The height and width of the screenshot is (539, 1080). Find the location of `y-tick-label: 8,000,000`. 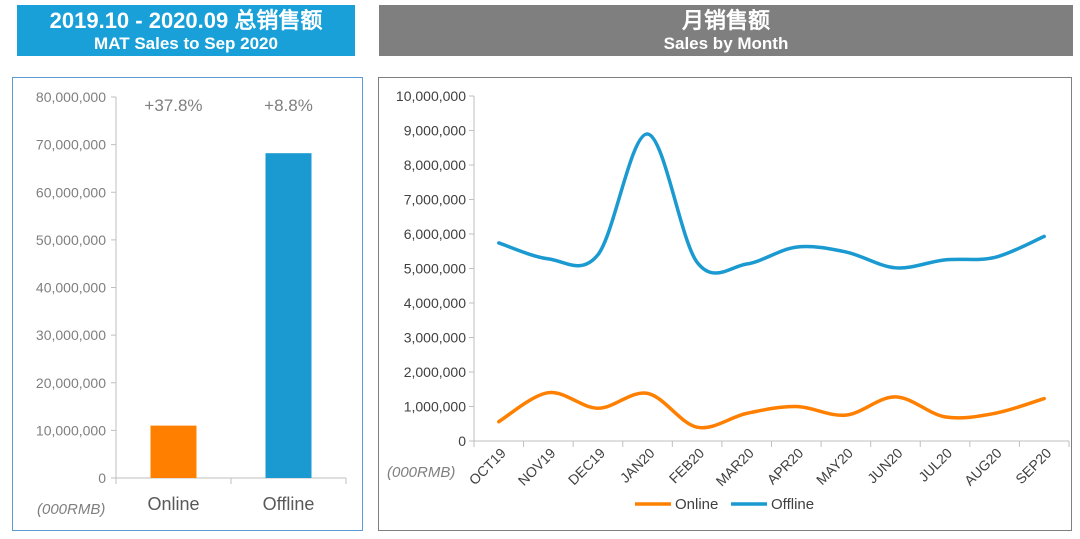

y-tick-label: 8,000,000 is located at coordinates (435, 165).